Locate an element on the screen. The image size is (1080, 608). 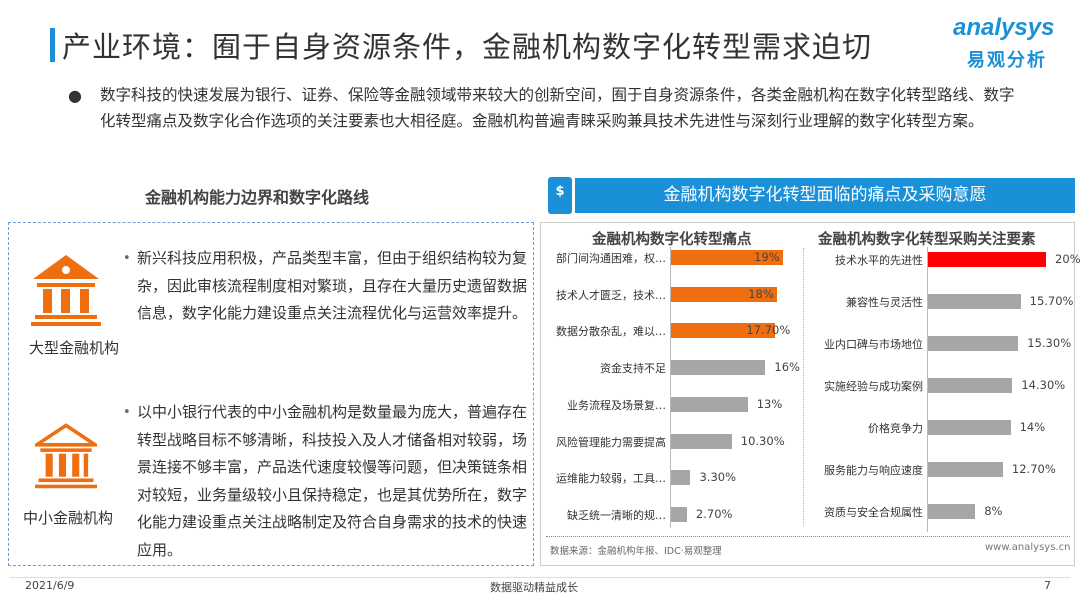
bank-building-large-icon is located at coordinates (66, 290).